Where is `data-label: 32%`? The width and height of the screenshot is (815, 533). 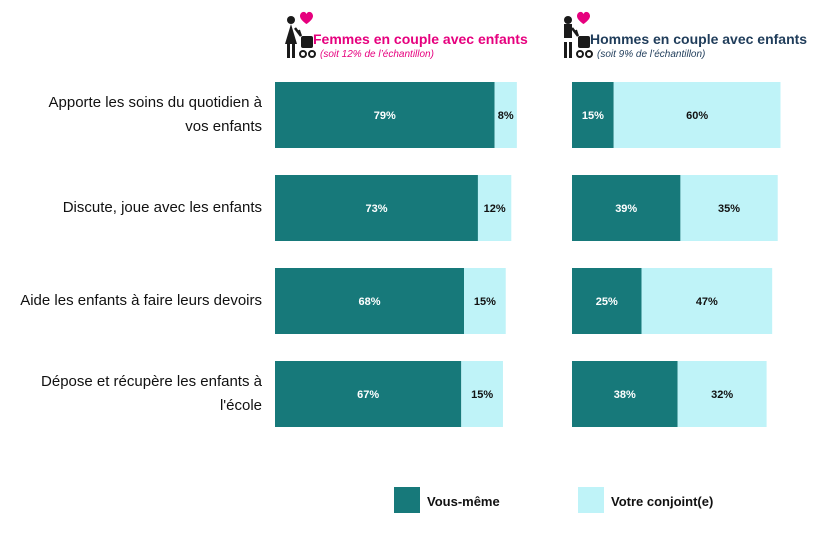 data-label: 32% is located at coordinates (722, 395).